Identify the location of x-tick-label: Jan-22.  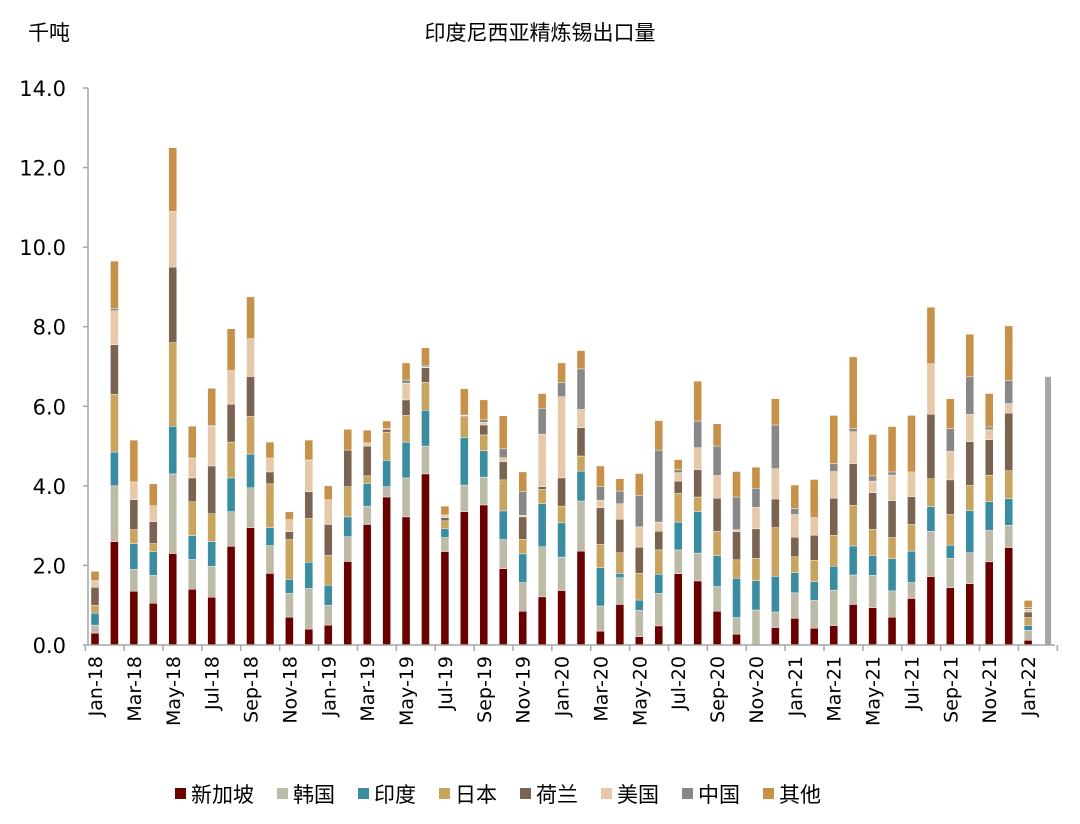
(1029, 686).